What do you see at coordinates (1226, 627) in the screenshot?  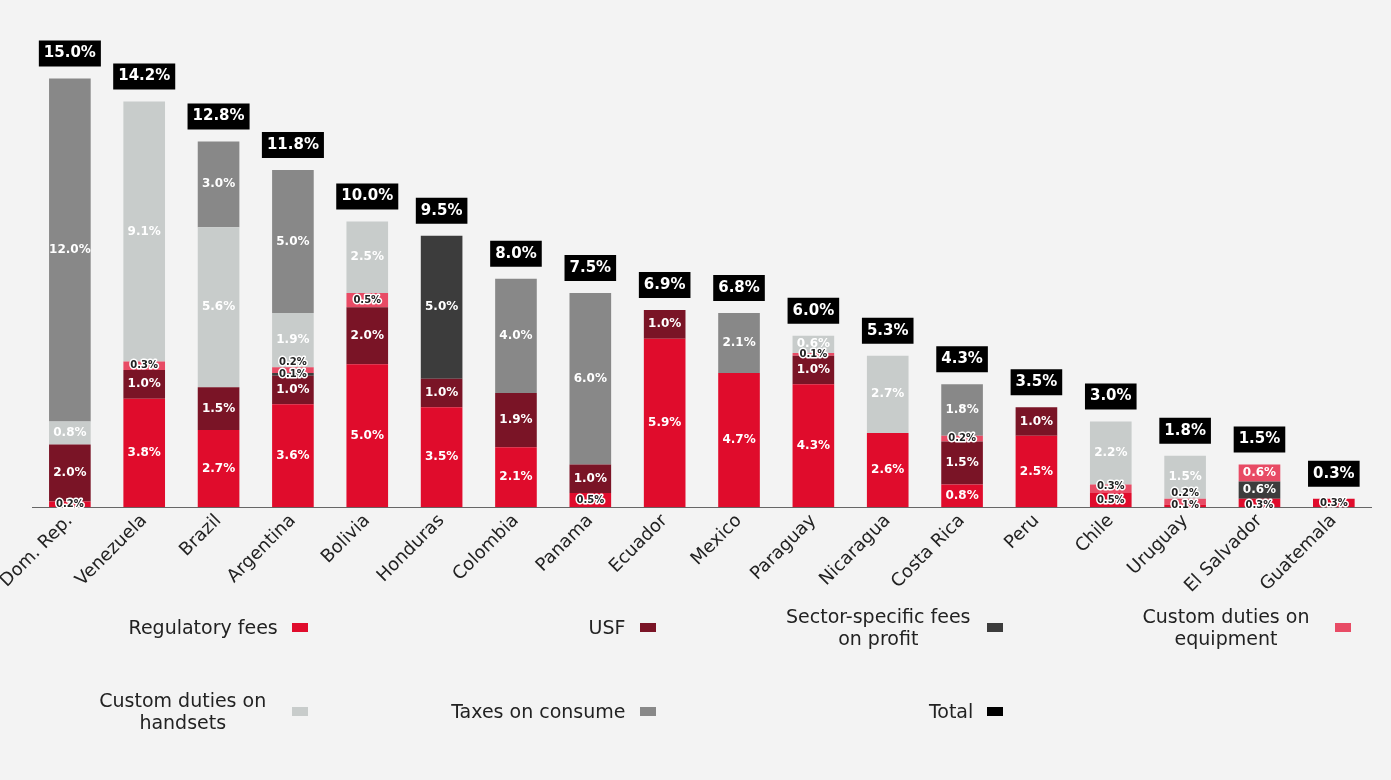 I see `legend-label: Custom duties on equipment` at bounding box center [1226, 627].